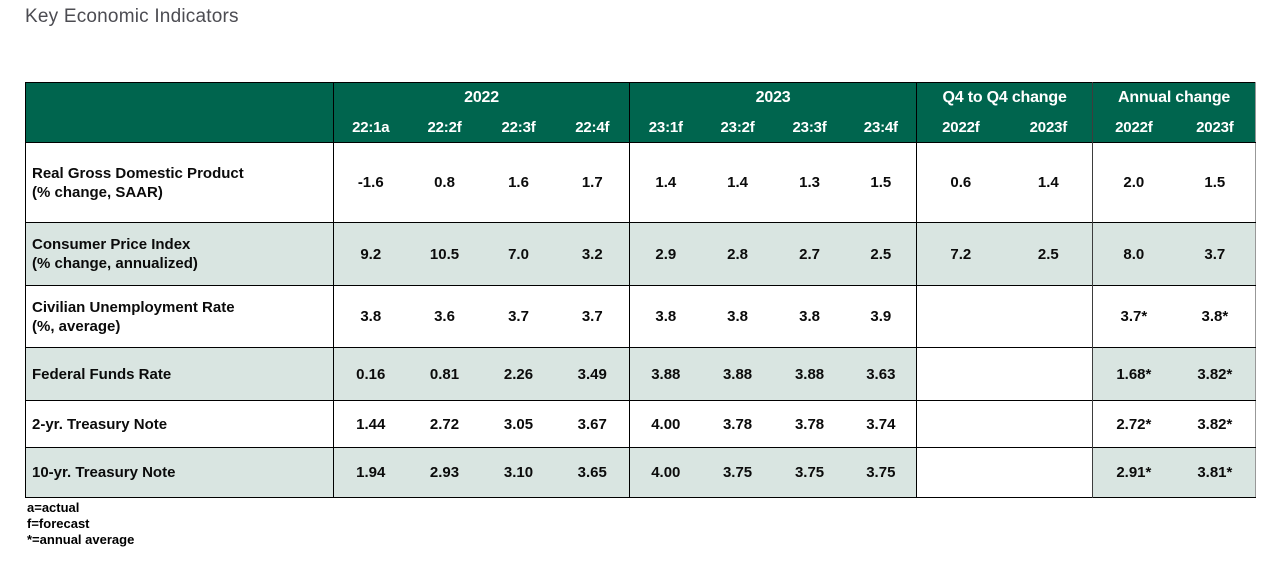  I want to click on column-header-23-2f: 23:2f, so click(737, 127).